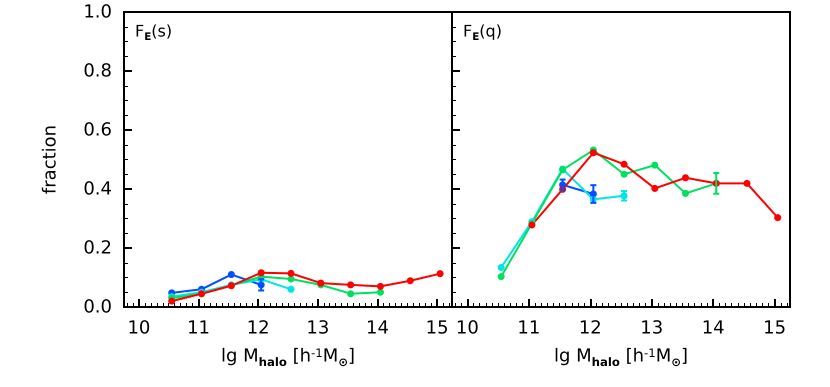 The image size is (830, 387). Describe the element at coordinates (97, 307) in the screenshot. I see `y-tick-label: 0.0` at that location.